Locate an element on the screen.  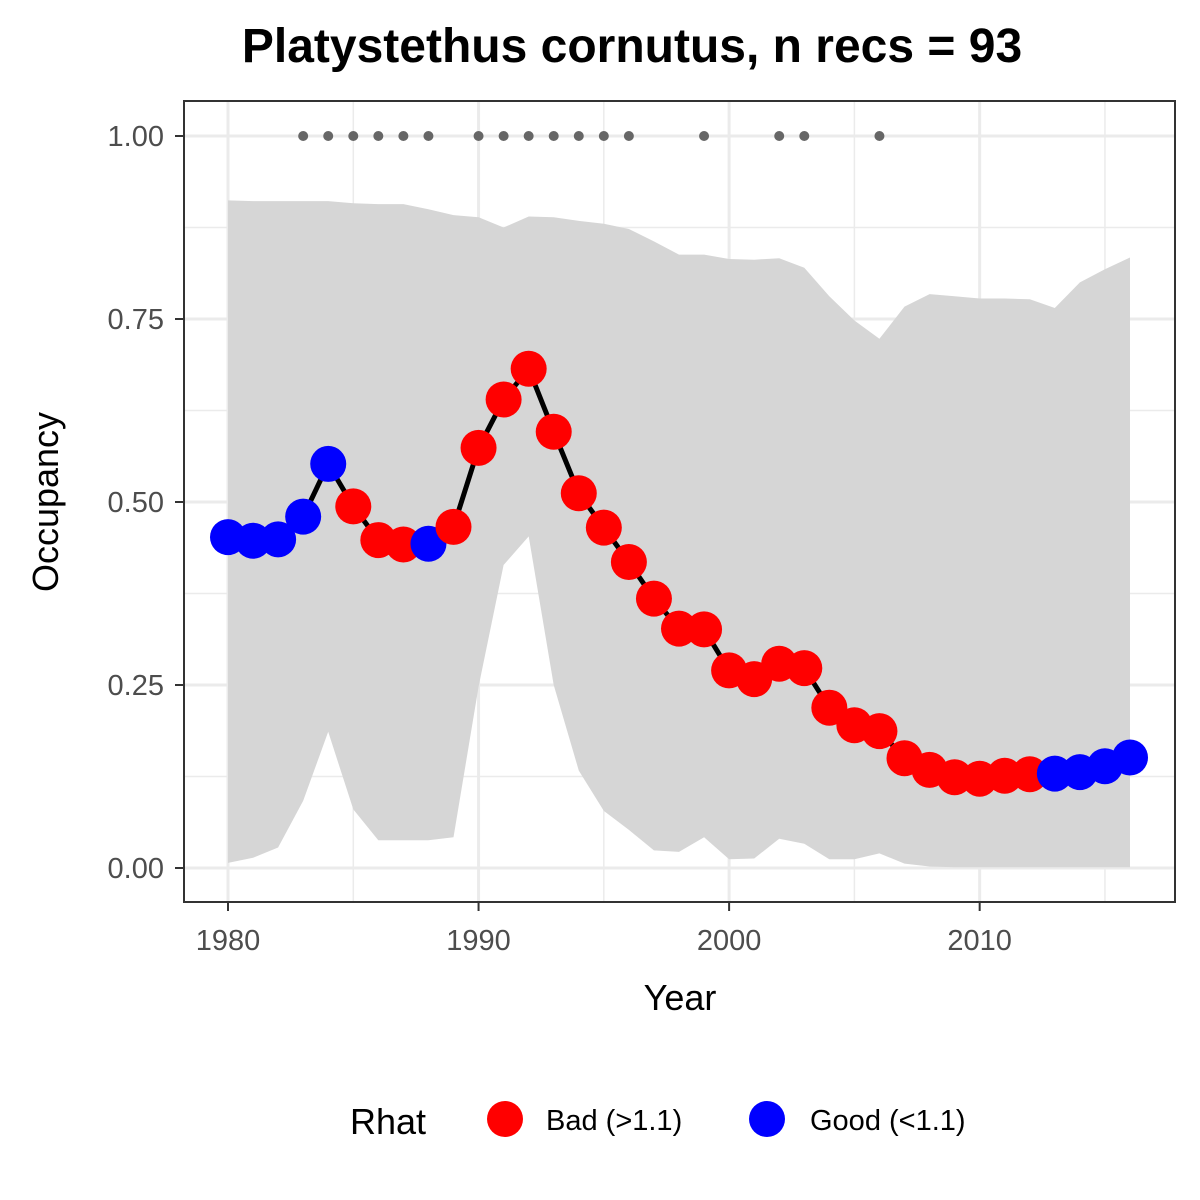
y-tick-label: 0.25 is located at coordinates (136, 686).